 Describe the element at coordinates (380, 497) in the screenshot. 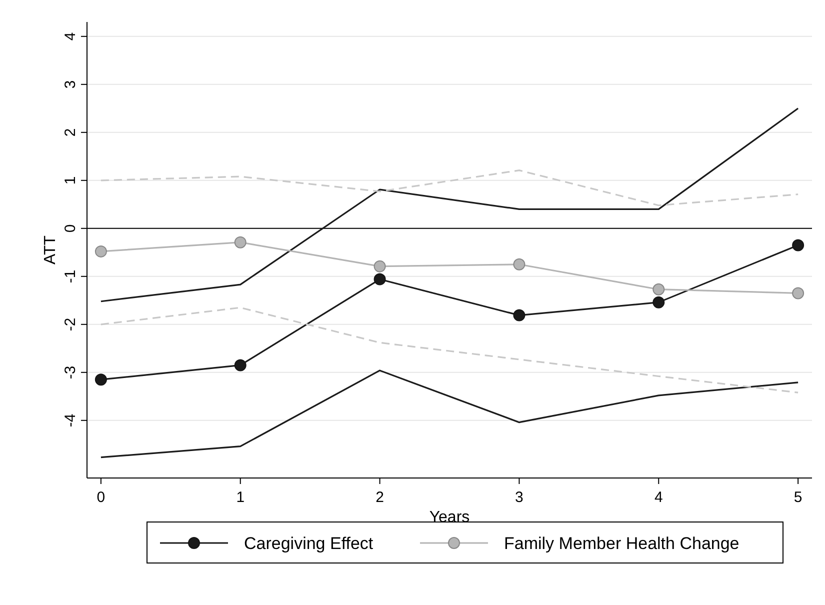

I see `x-tick-label: 2` at that location.